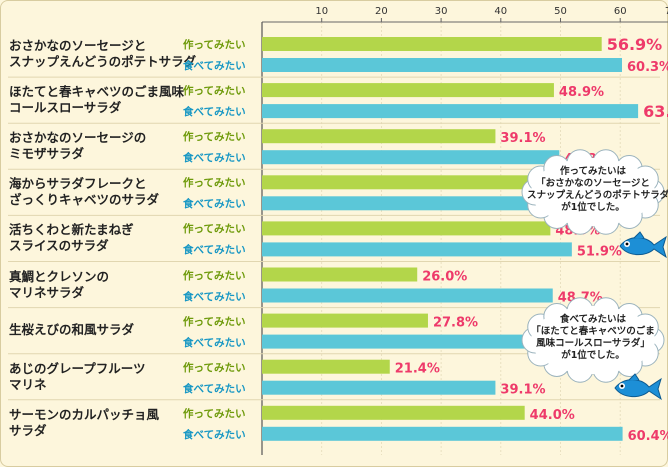  What do you see at coordinates (635, 44) in the screenshot?
I see `data-label: 56.9%` at bounding box center [635, 44].